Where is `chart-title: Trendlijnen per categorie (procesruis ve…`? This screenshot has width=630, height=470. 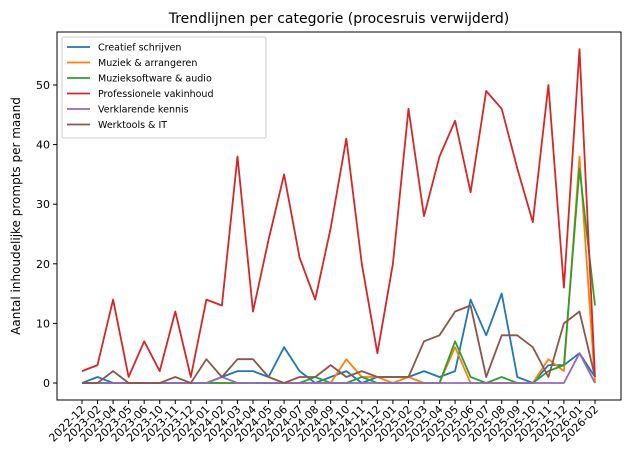 chart-title: Trendlijnen per categorie (procesruis ve… is located at coordinates (339, 19).